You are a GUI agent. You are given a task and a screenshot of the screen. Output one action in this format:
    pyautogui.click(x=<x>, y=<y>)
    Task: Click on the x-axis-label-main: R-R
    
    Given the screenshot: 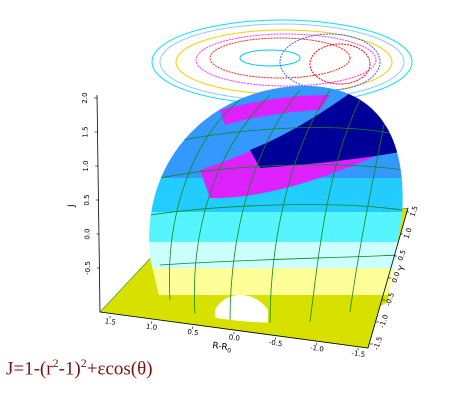 What is the action you would take?
    pyautogui.click(x=220, y=347)
    